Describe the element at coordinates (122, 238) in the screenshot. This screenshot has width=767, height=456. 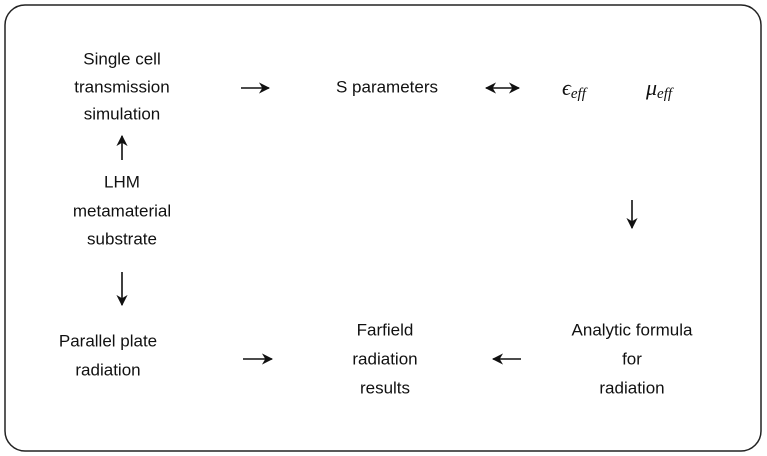
I see `node-label: substrate` at that location.